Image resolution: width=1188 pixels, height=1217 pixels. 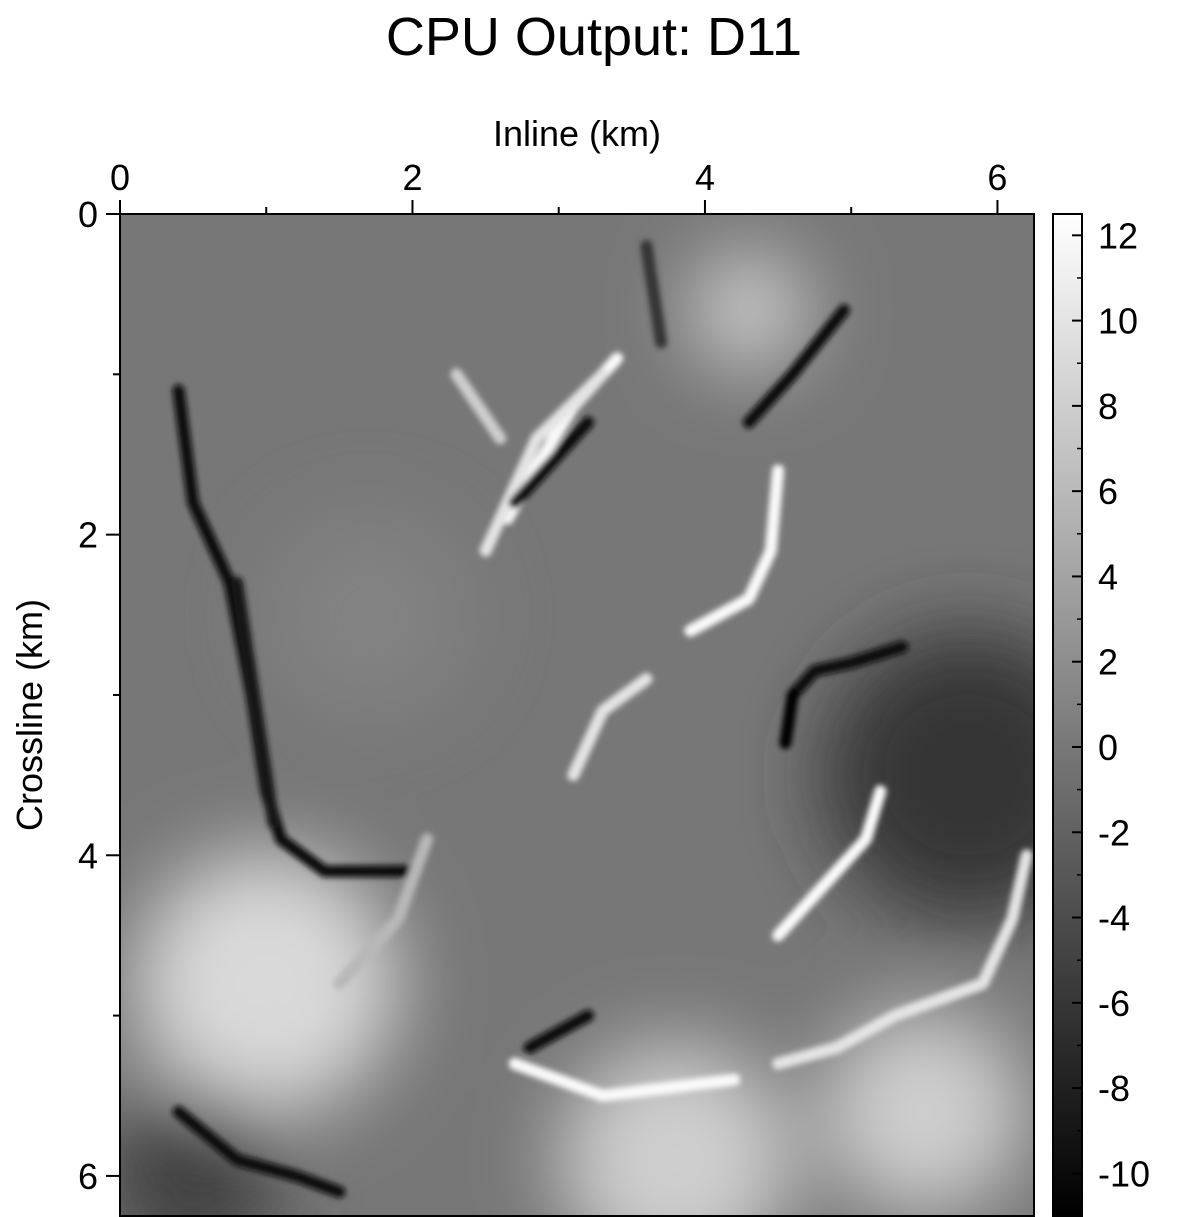 What do you see at coordinates (99, 695) in the screenshot?
I see `y-axis: 0 2 4 6` at bounding box center [99, 695].